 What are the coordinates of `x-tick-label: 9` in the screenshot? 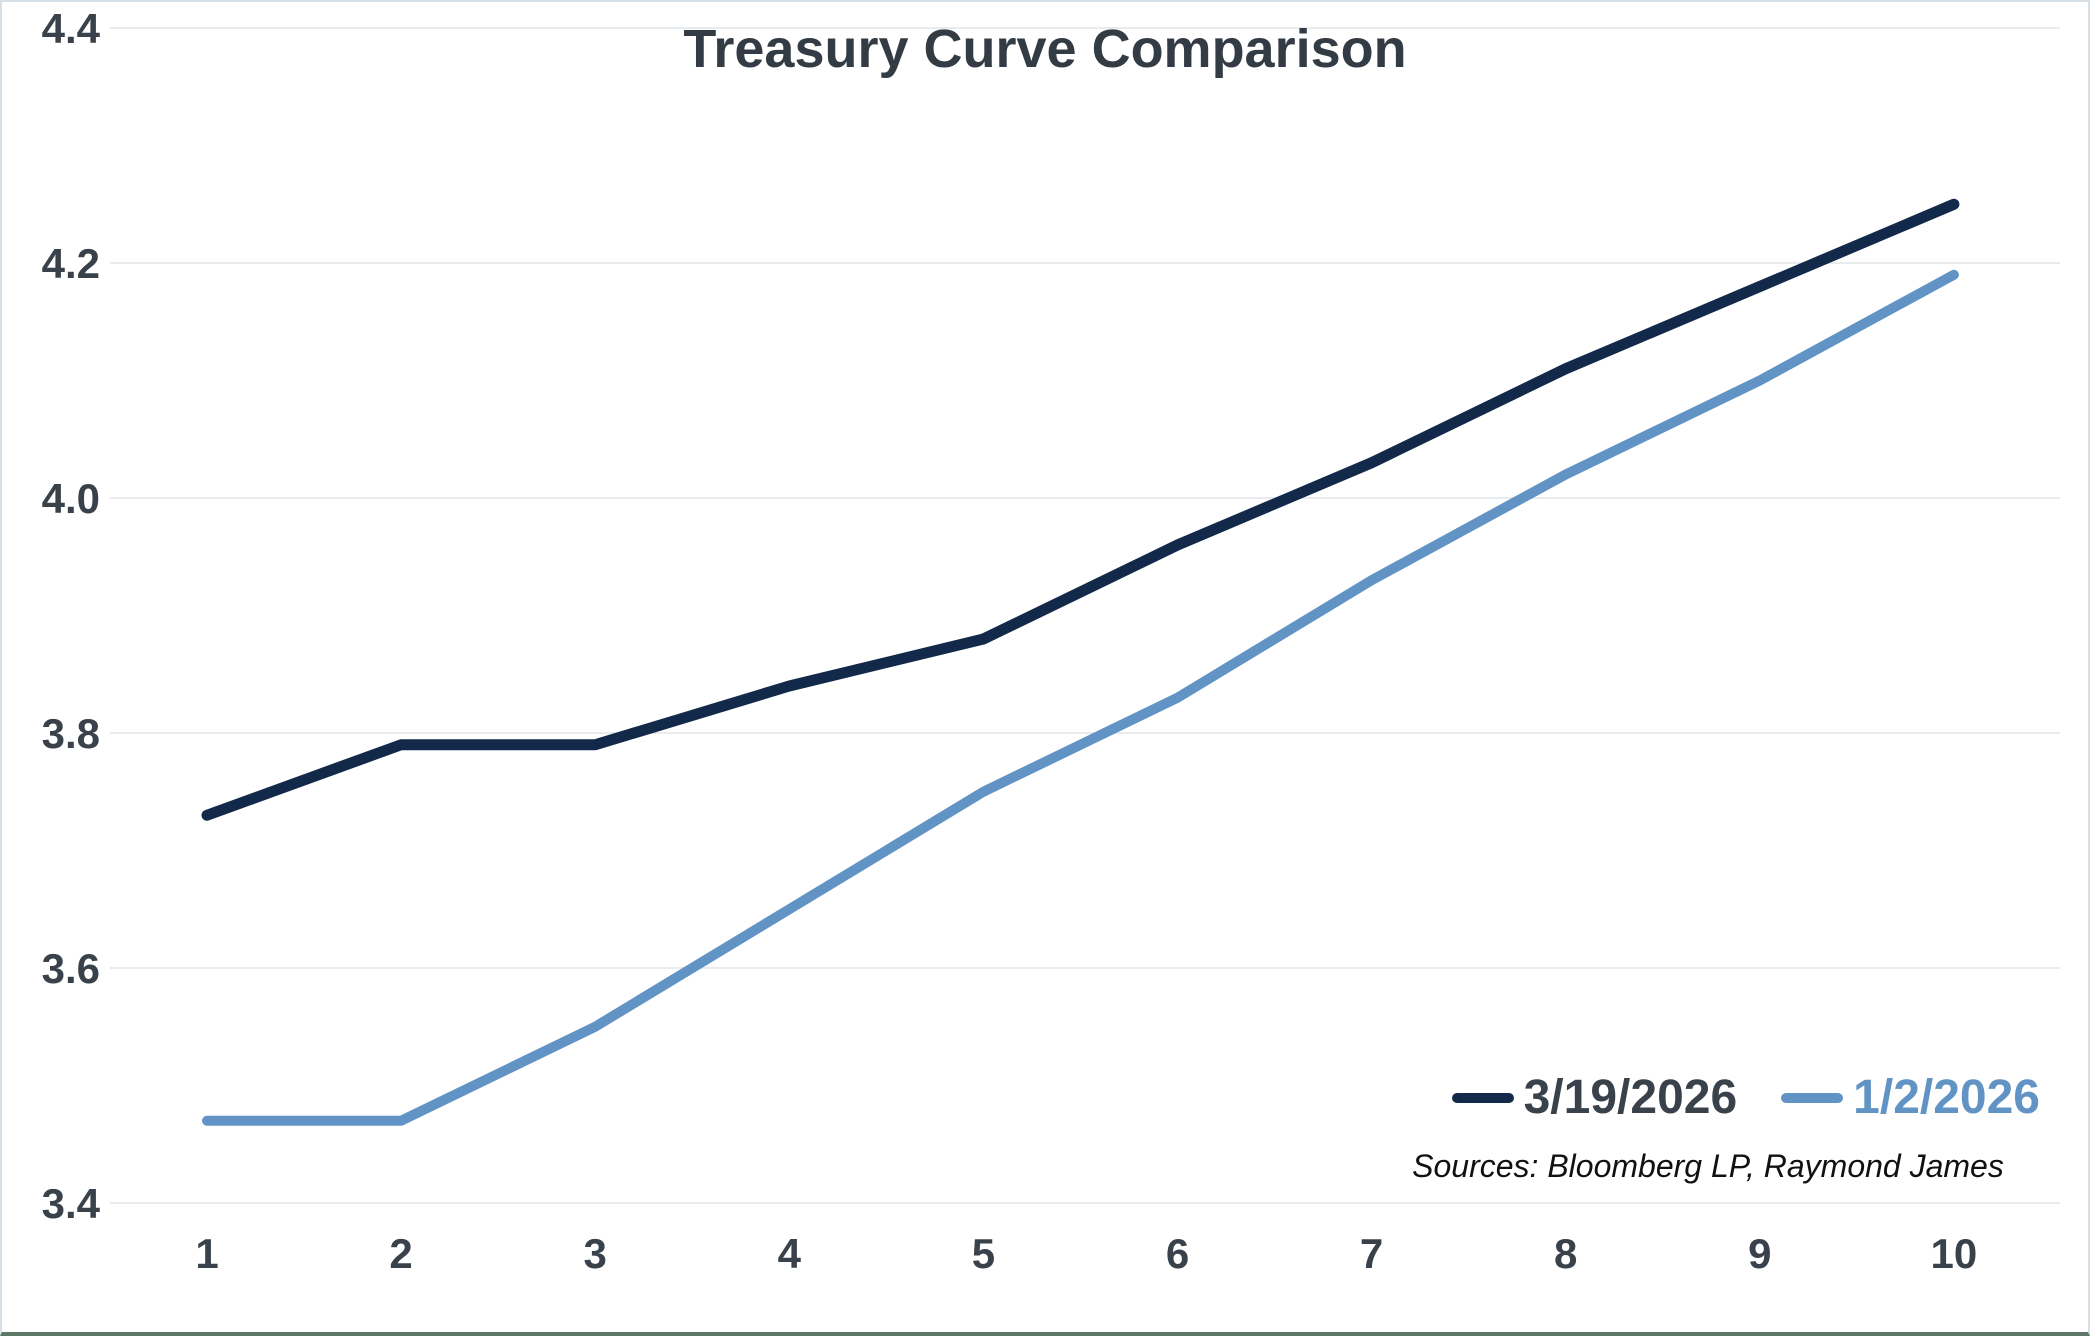 It's located at (1759, 1253).